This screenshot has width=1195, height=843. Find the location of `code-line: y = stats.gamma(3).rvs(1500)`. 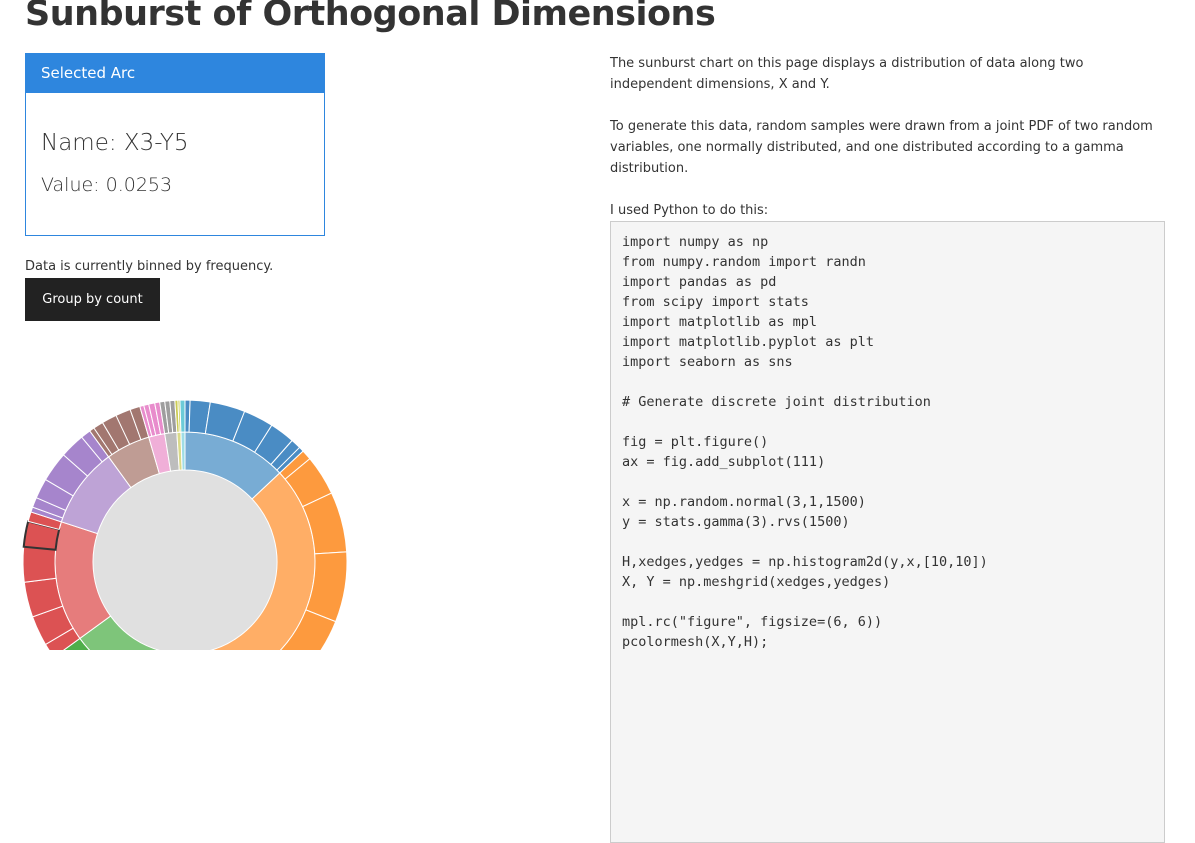

code-line: y = stats.gamma(3).rvs(1500) is located at coordinates (736, 522).